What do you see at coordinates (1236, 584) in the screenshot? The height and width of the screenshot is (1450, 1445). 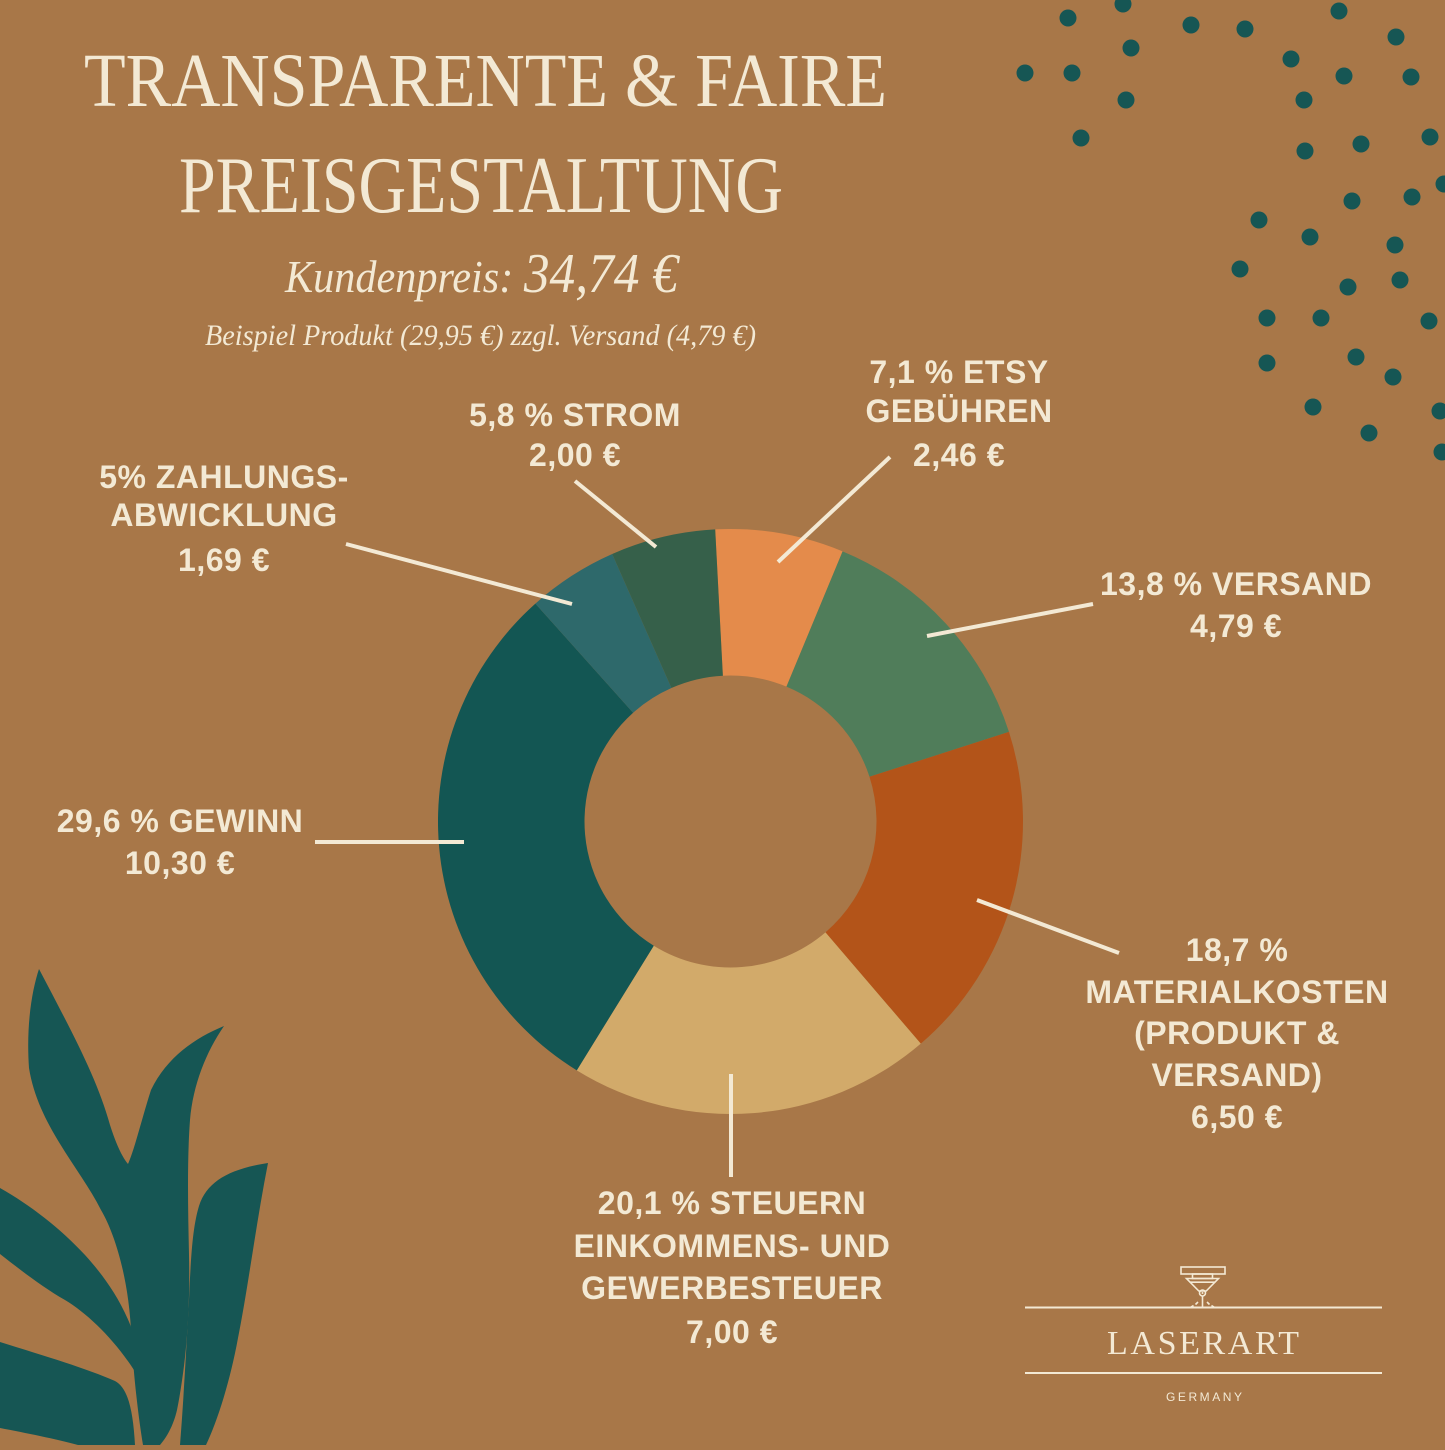 I see `svg-text: 13,8 % VERSAND` at bounding box center [1236, 584].